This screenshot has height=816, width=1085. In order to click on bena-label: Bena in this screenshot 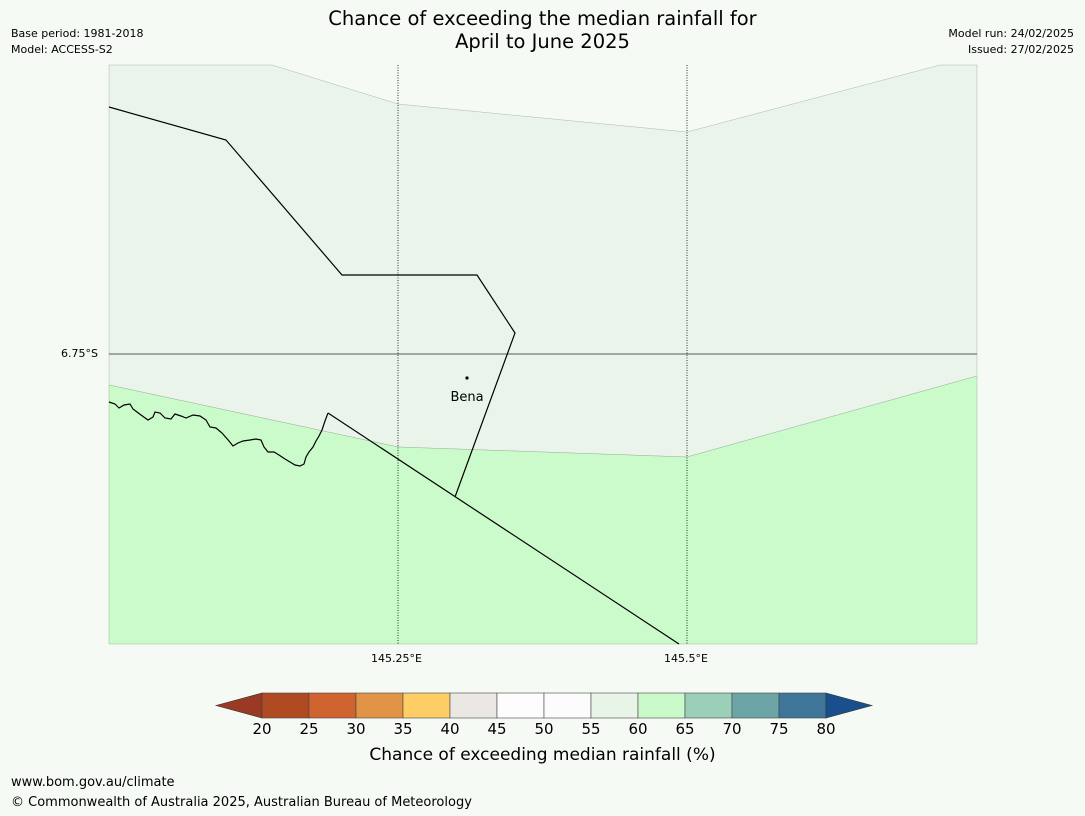, I will do `click(466, 397)`.